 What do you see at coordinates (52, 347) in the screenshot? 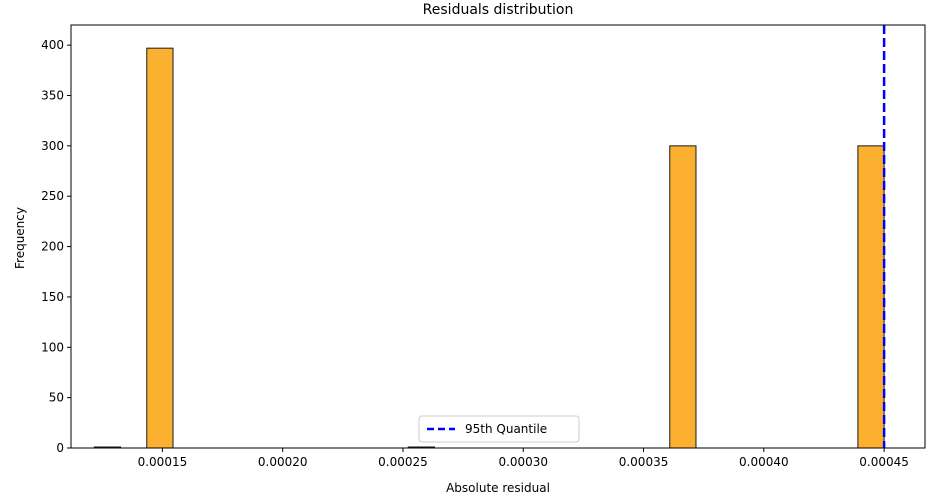
I see `y-tick-label: 100` at bounding box center [52, 347].